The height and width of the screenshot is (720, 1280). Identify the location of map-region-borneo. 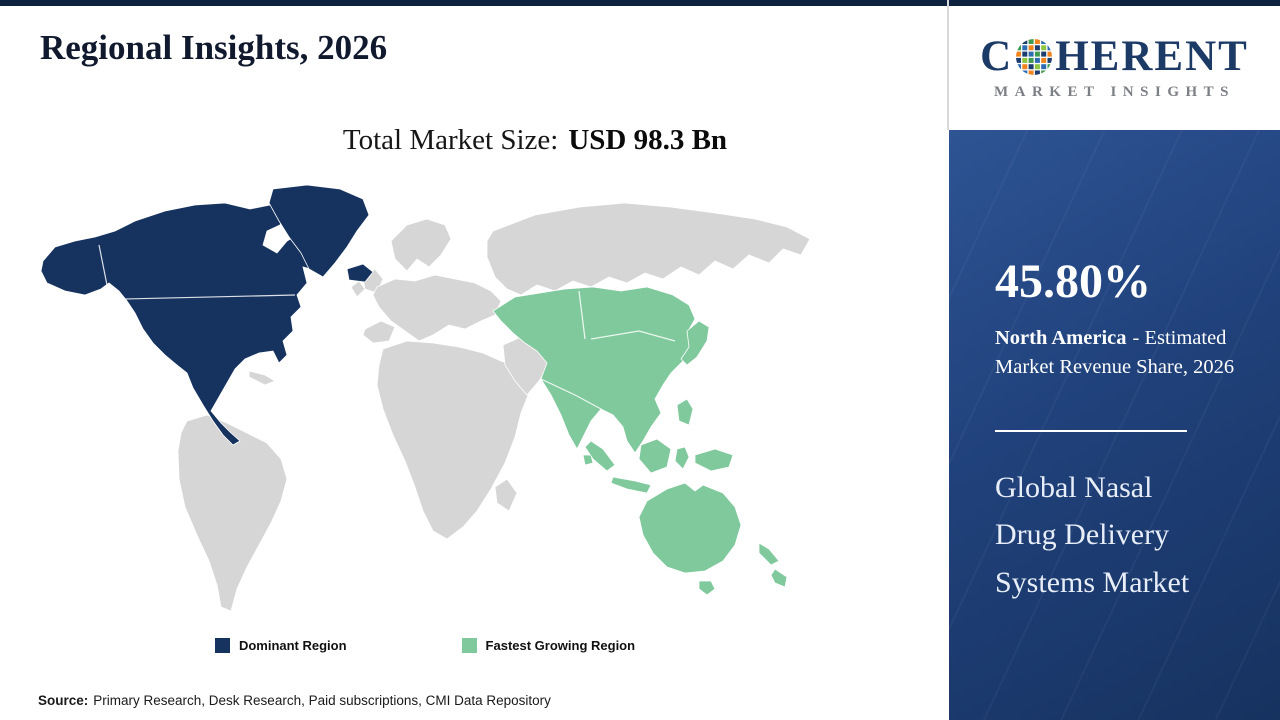
(655, 456).